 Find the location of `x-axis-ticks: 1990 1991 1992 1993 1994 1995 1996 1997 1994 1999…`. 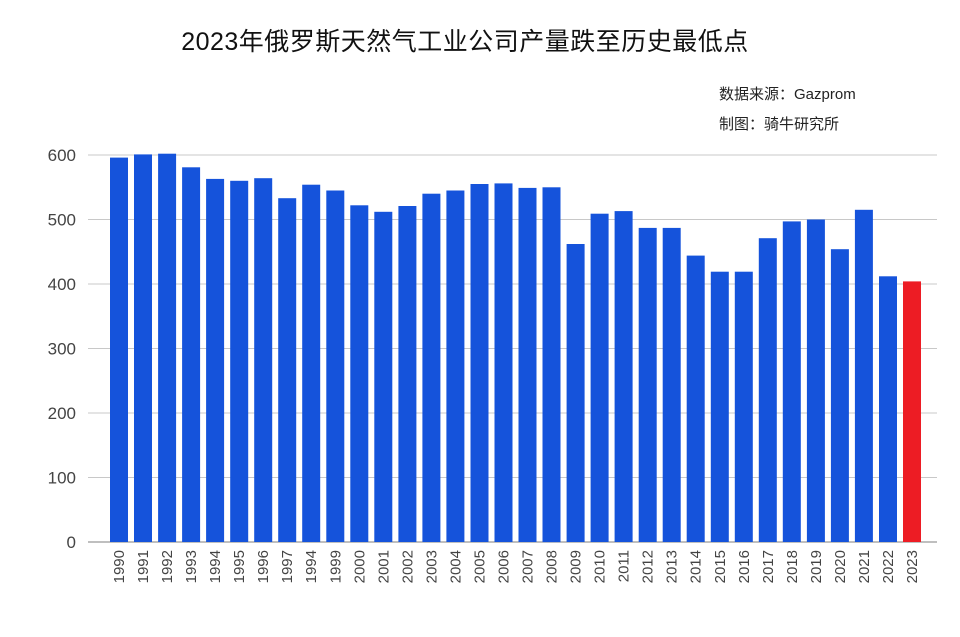

x-axis-ticks: 1990 1991 1992 1993 1994 1995 1996 1997 1994 1999… is located at coordinates (516, 566).